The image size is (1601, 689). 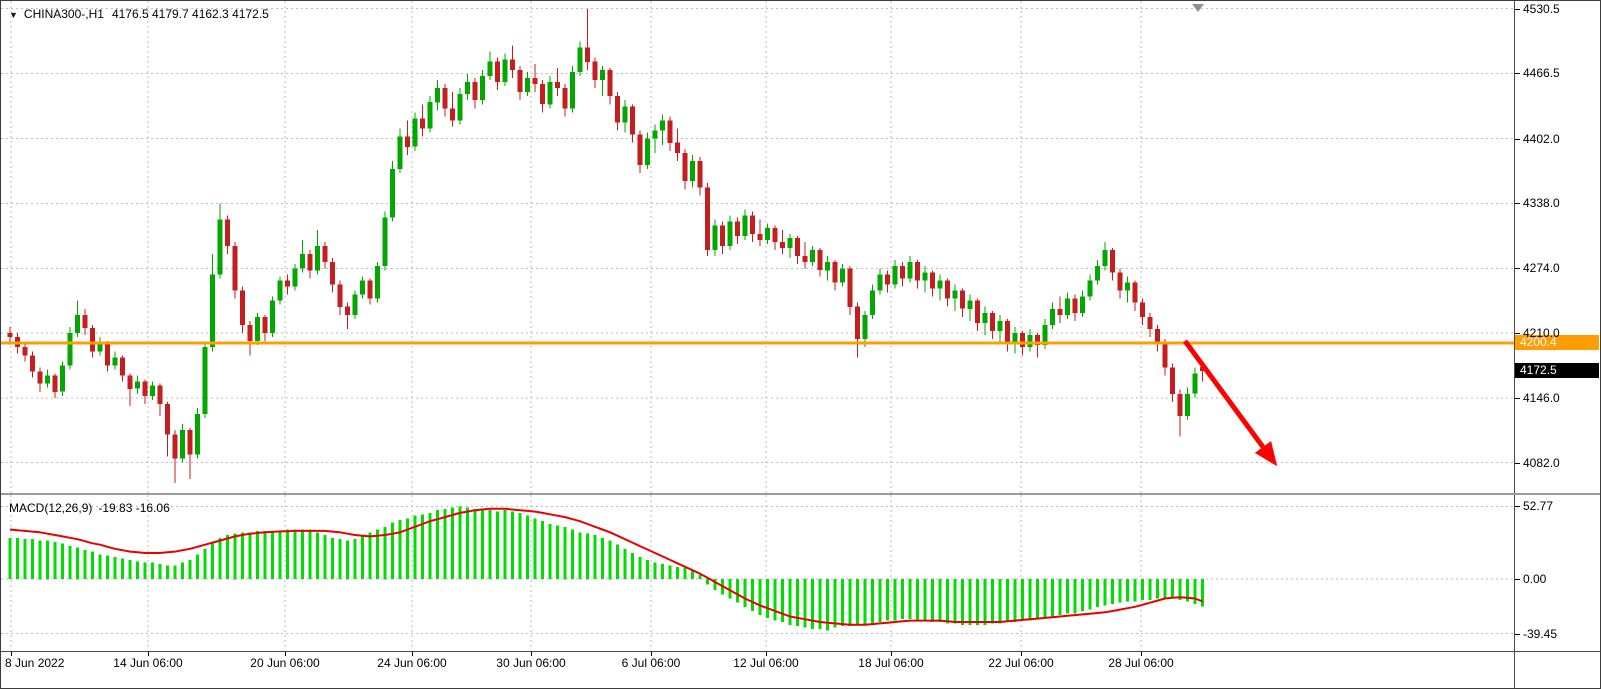 I want to click on macd-signal-line, so click(x=606, y=566).